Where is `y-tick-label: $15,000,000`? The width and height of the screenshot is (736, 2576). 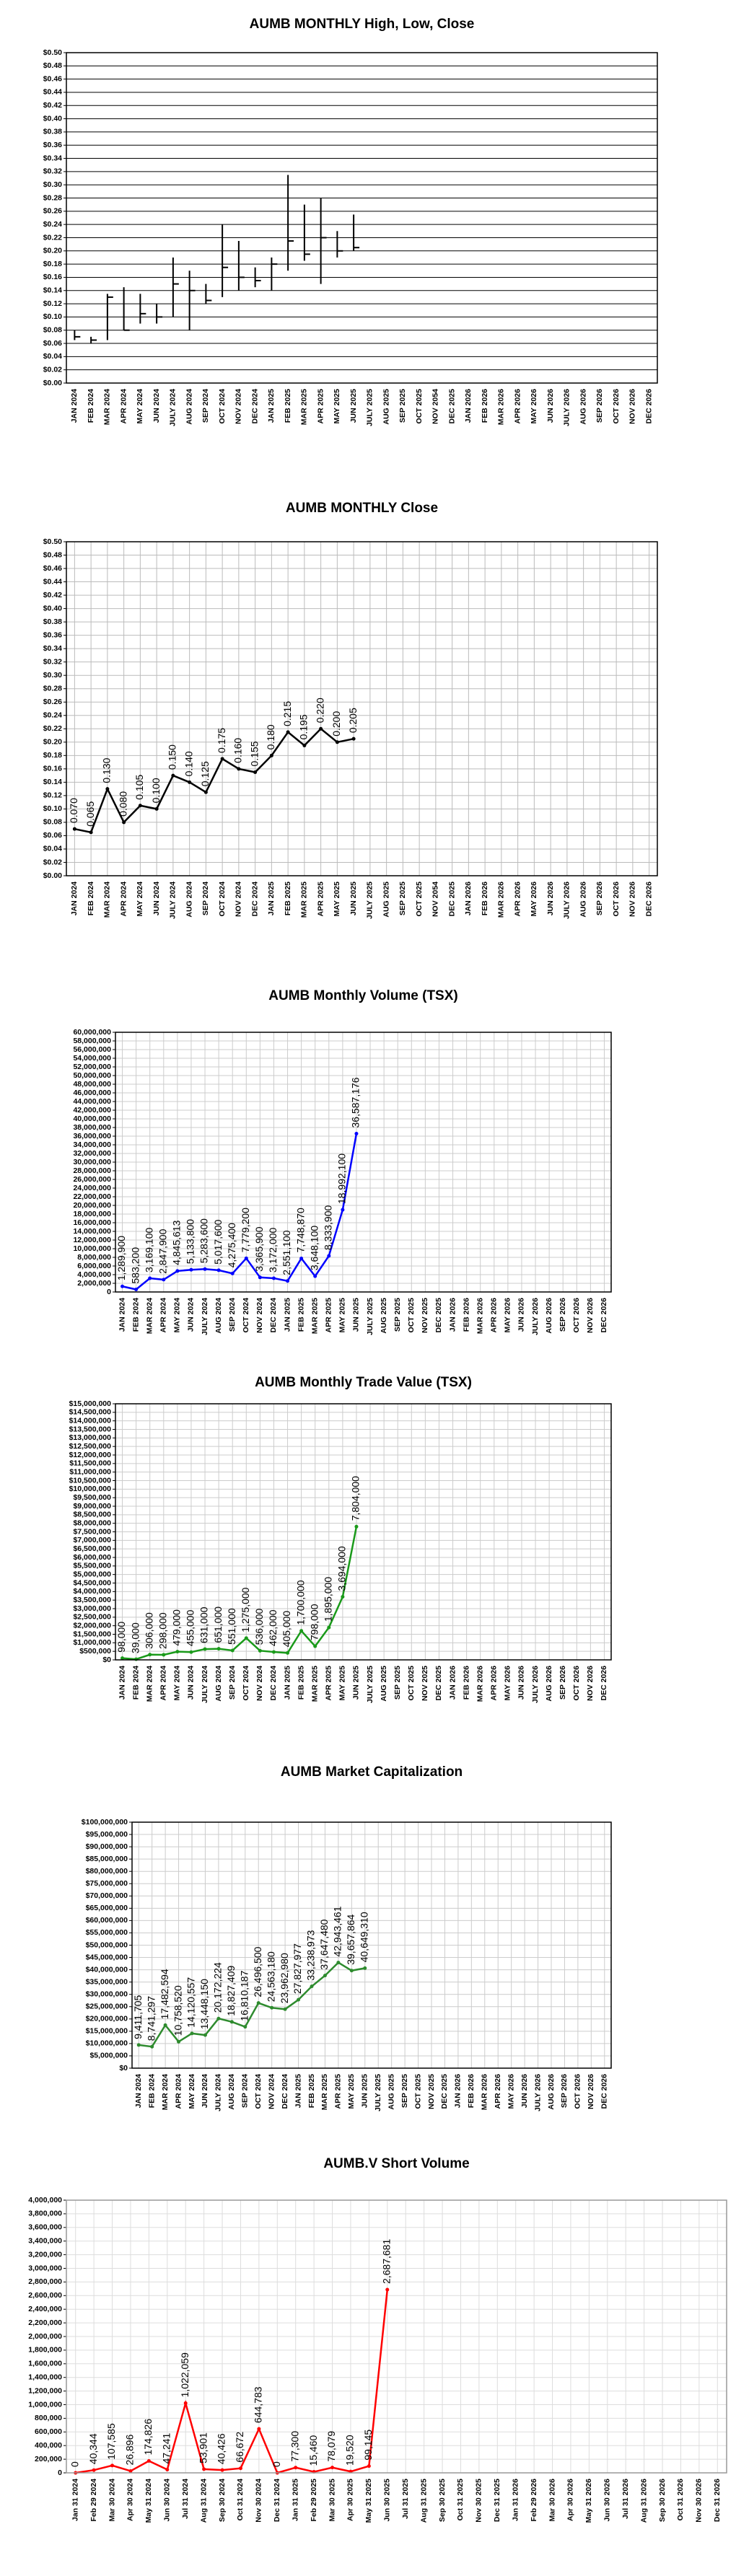
y-tick-label: $15,000,000 is located at coordinates (107, 2031).